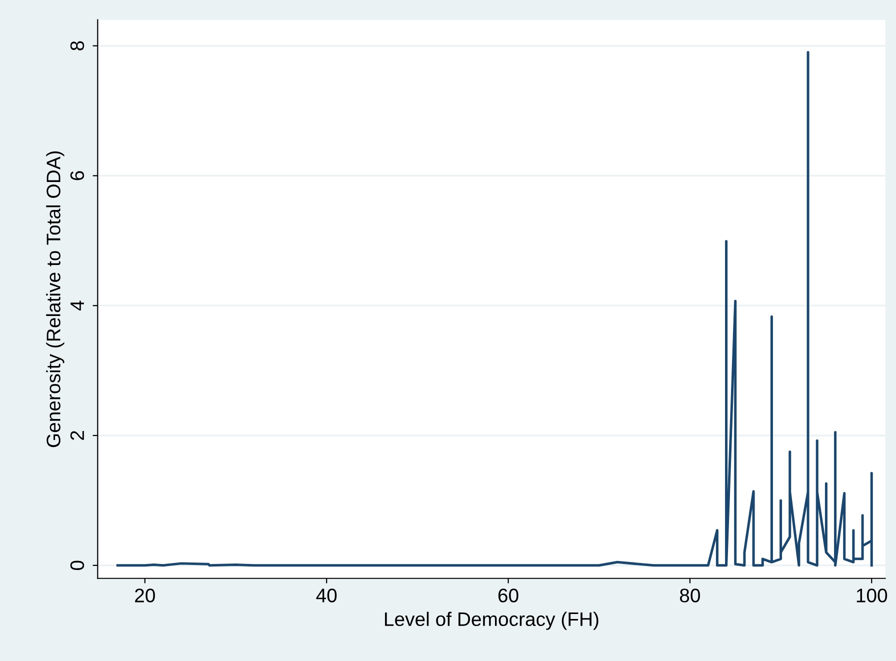 This screenshot has height=661, width=896. What do you see at coordinates (508, 595) in the screenshot?
I see `x-tick-label: 60` at bounding box center [508, 595].